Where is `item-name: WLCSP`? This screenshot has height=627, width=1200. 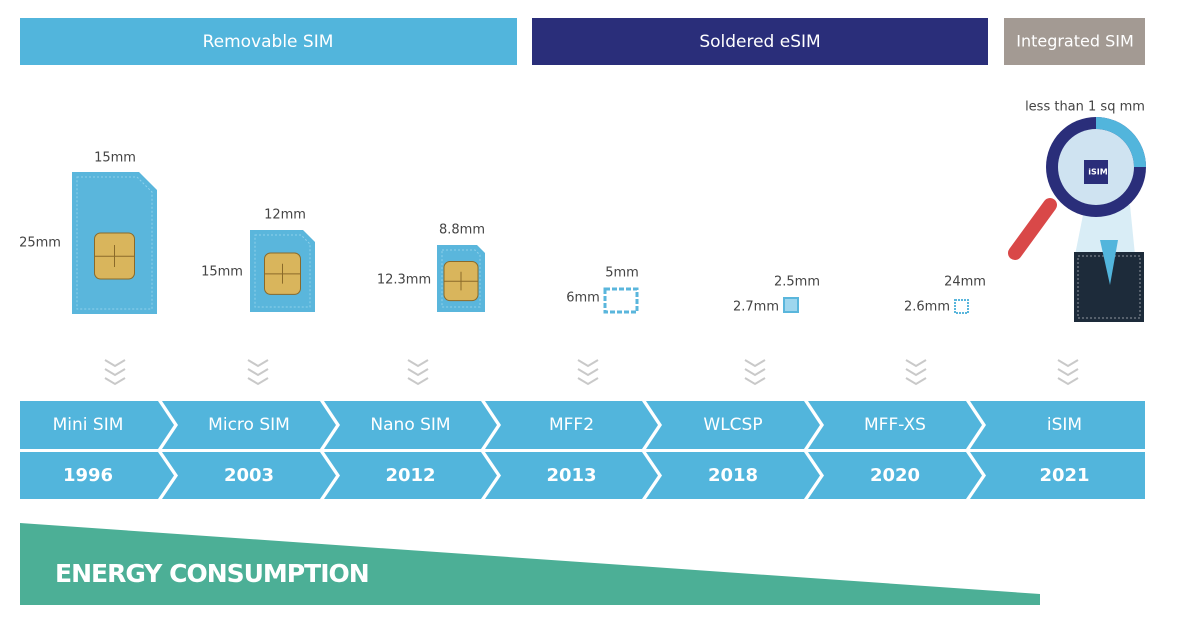 item-name: WLCSP is located at coordinates (732, 425).